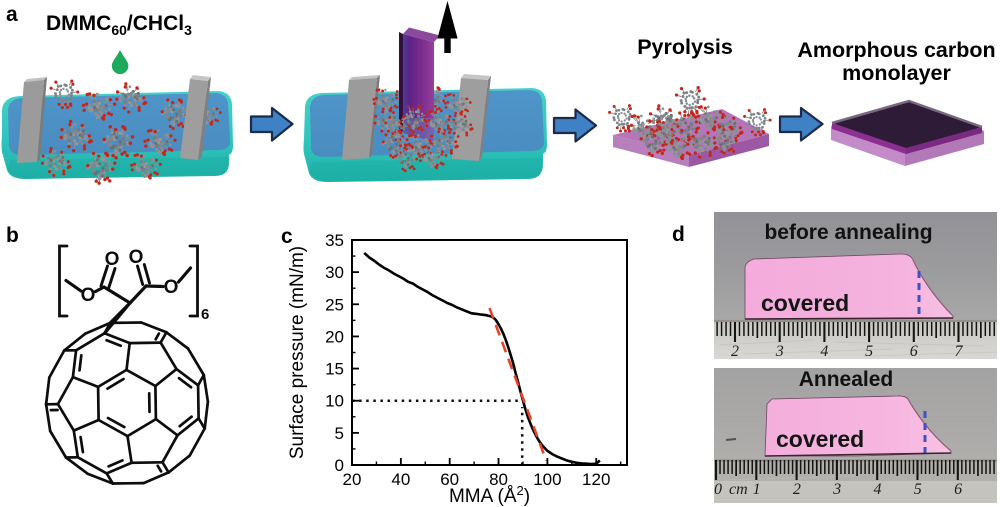  I want to click on y-tick-label: 30, so click(334, 272).